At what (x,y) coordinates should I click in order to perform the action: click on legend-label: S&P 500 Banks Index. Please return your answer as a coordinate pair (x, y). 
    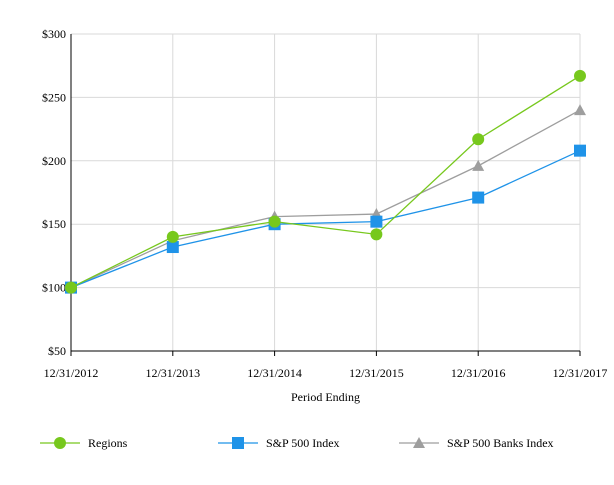
    Looking at the image, I should click on (500, 443).